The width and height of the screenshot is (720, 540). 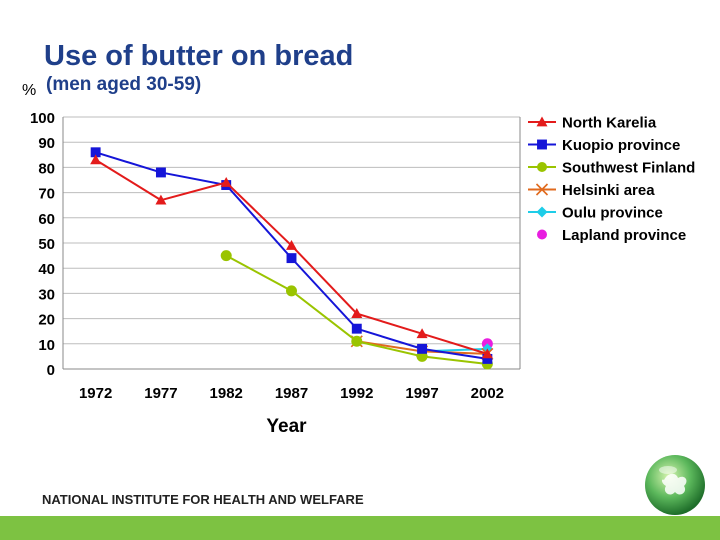 What do you see at coordinates (360, 528) in the screenshot?
I see `footer-bar` at bounding box center [360, 528].